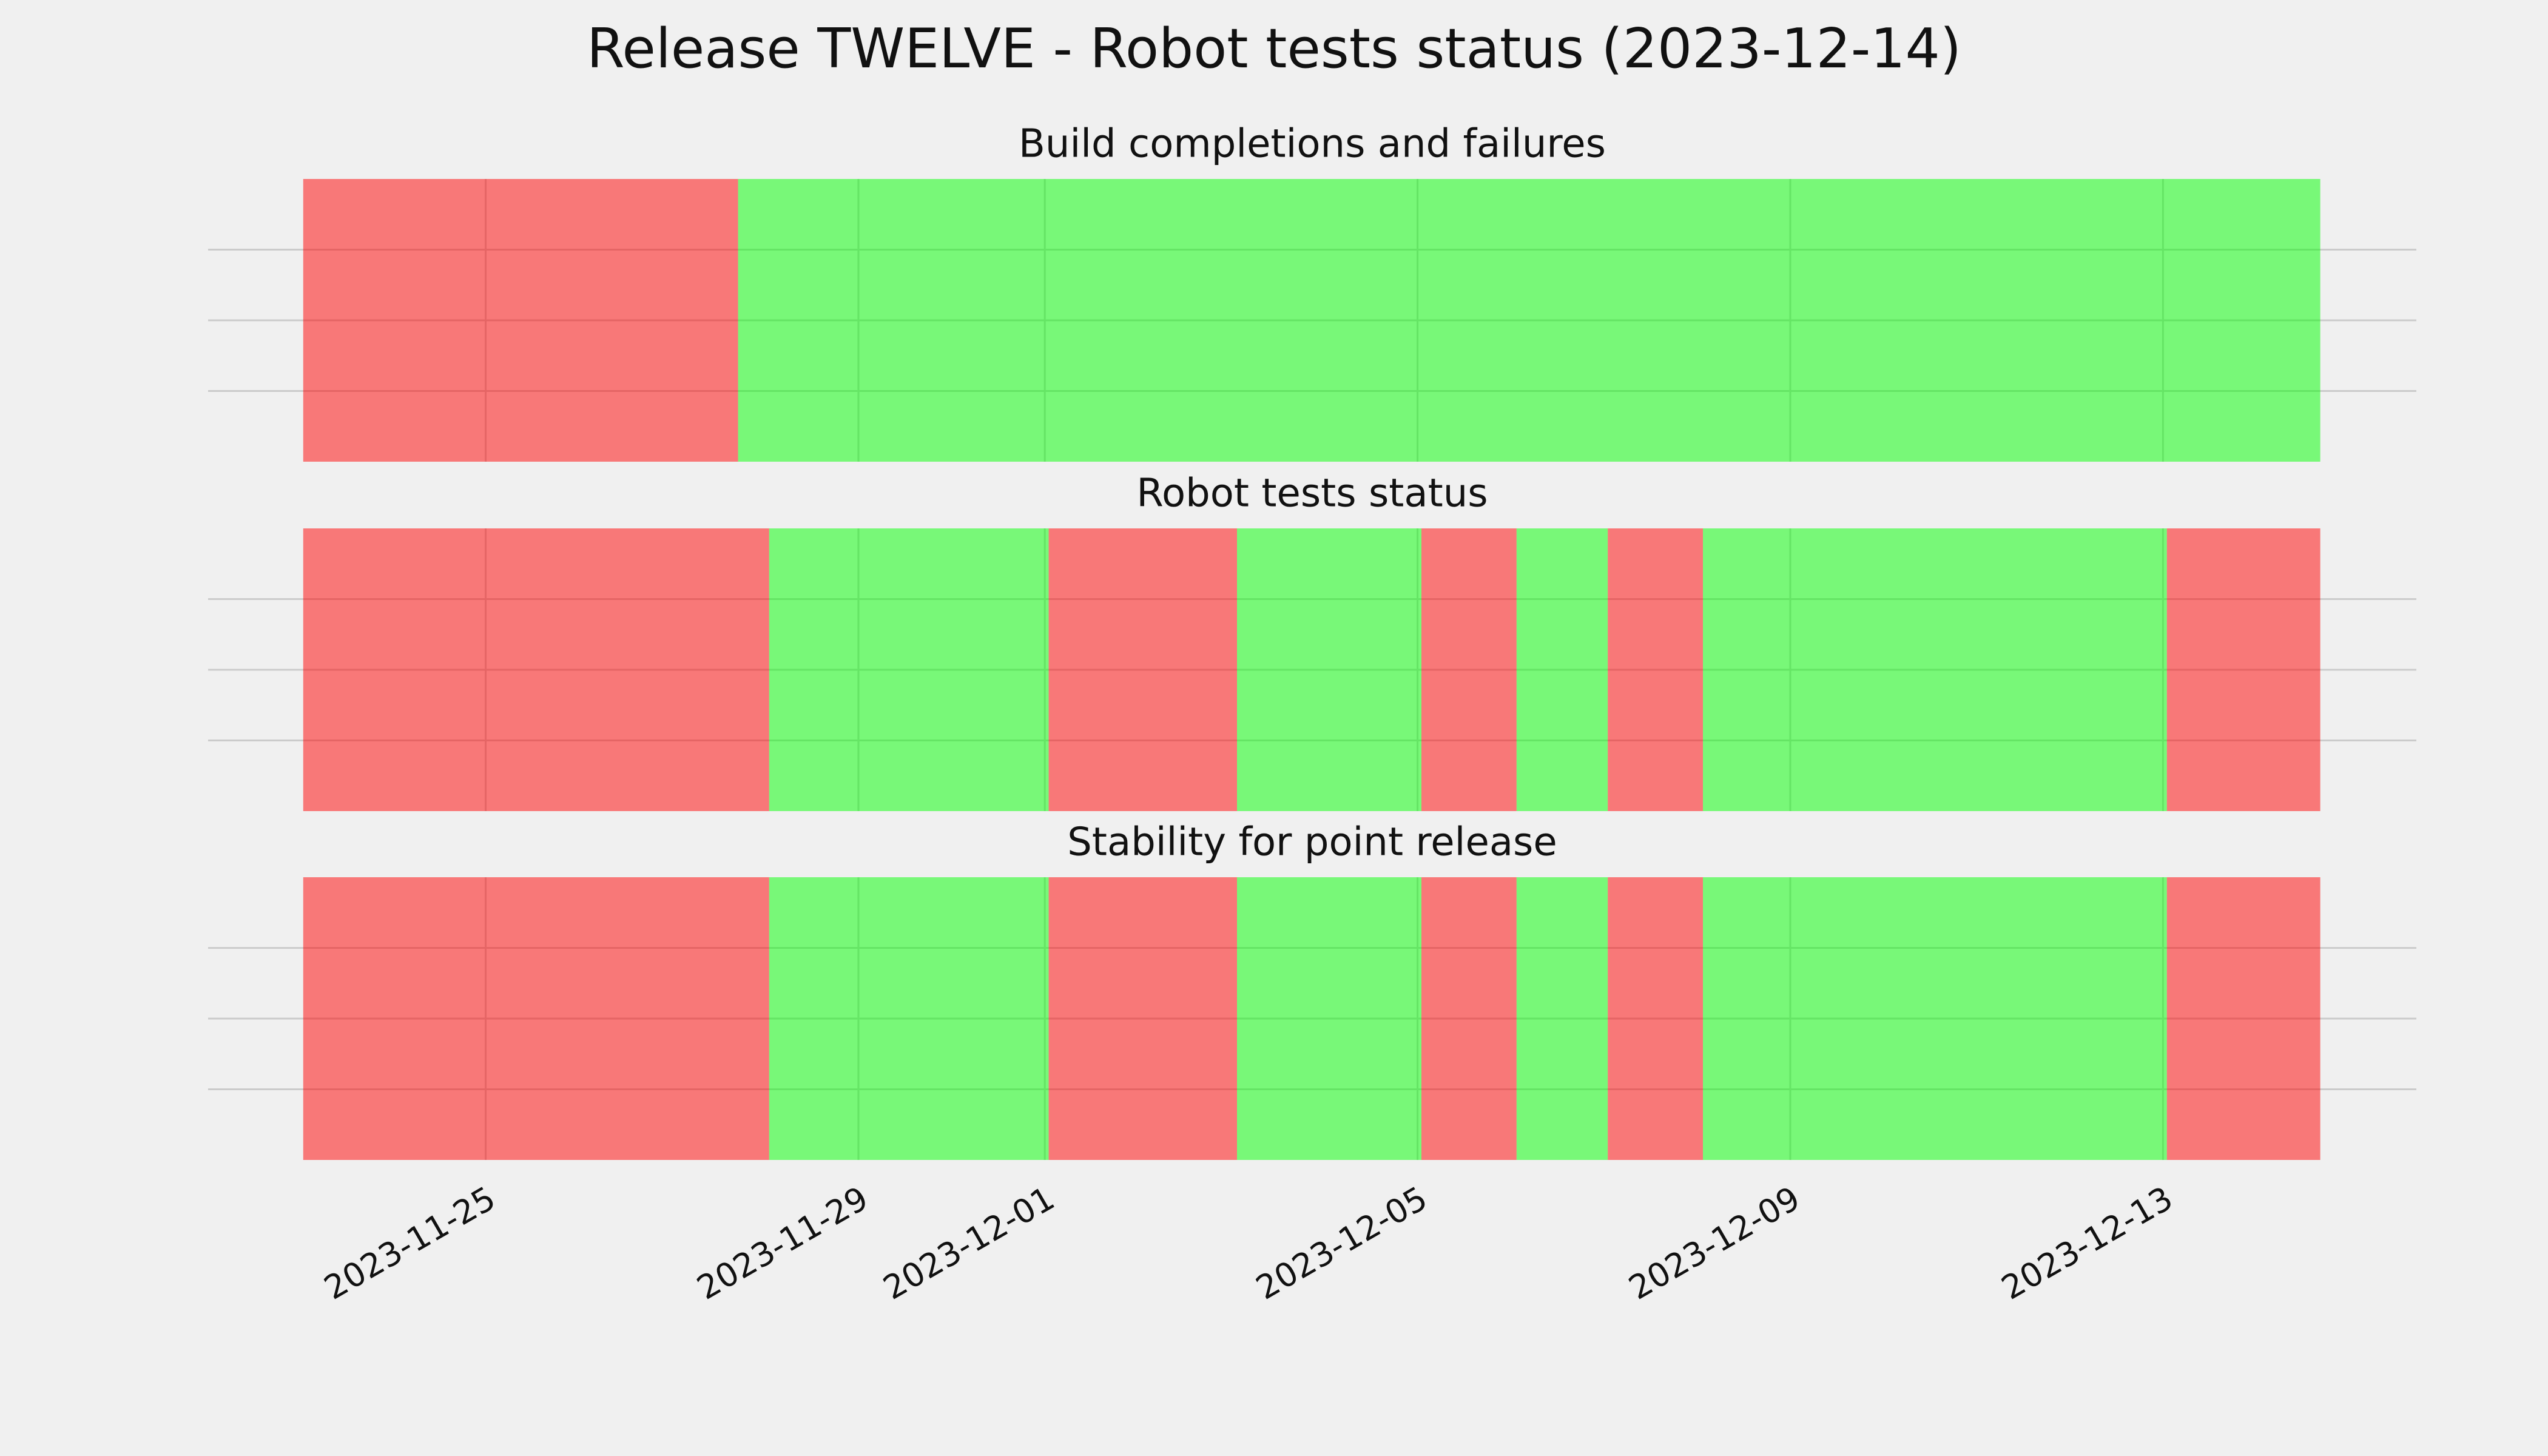 This screenshot has height=1456, width=2548. I want to click on panel-title: Build completions and failures, so click(1312, 144).